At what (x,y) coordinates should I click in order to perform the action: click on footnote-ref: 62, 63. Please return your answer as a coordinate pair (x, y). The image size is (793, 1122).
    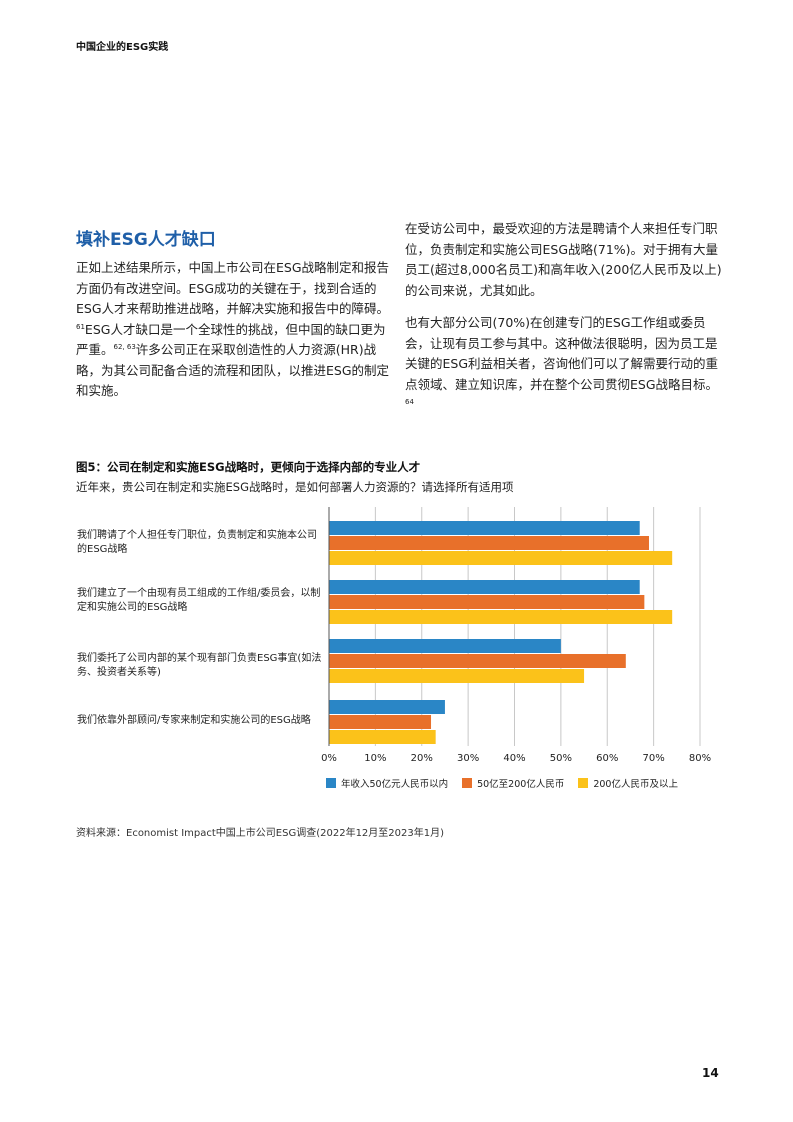
    Looking at the image, I should click on (124, 346).